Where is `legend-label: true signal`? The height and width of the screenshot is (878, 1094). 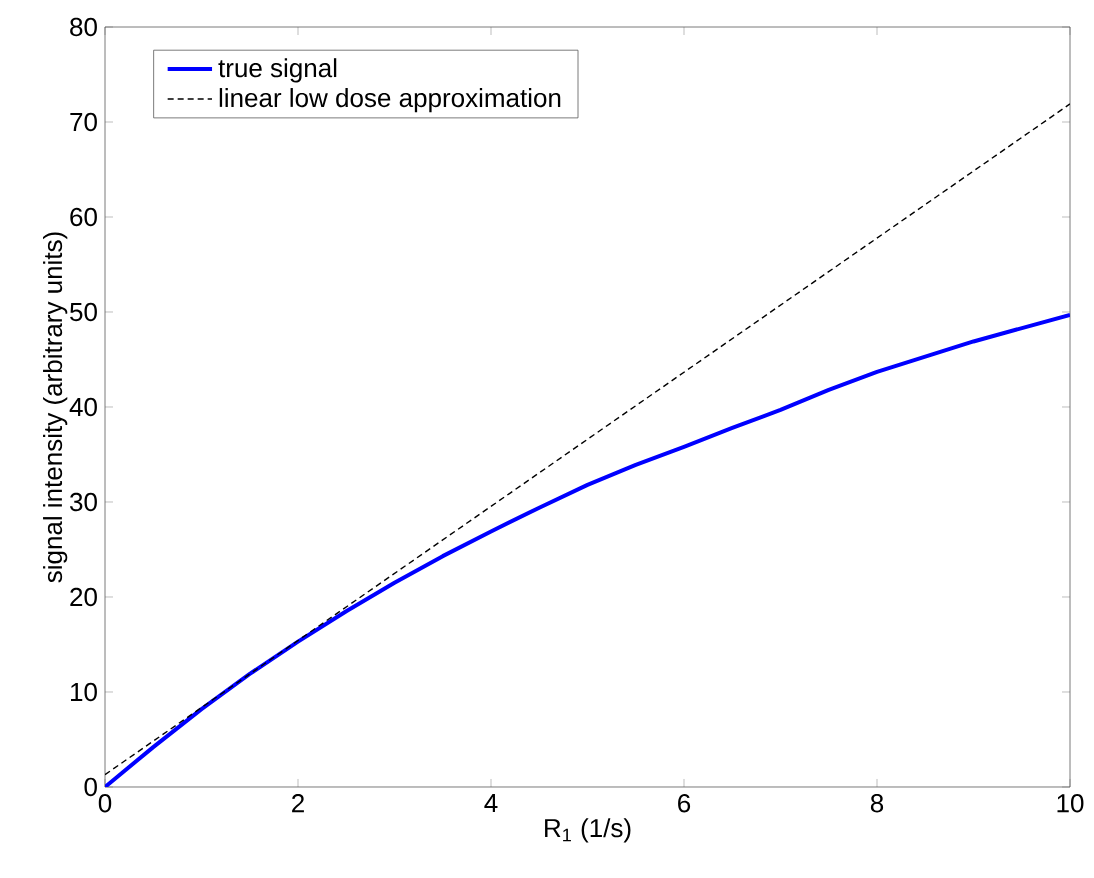 legend-label: true signal is located at coordinates (277, 70).